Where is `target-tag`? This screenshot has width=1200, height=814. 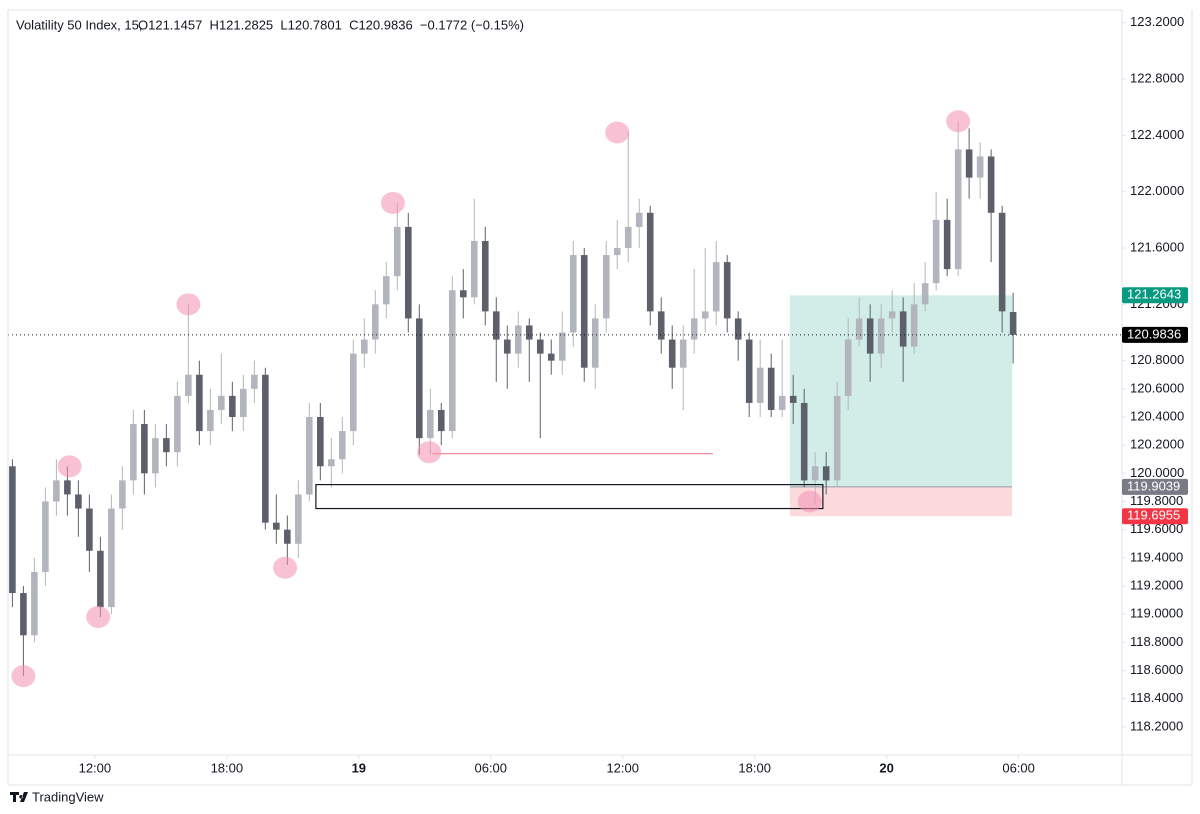 target-tag is located at coordinates (1155, 295).